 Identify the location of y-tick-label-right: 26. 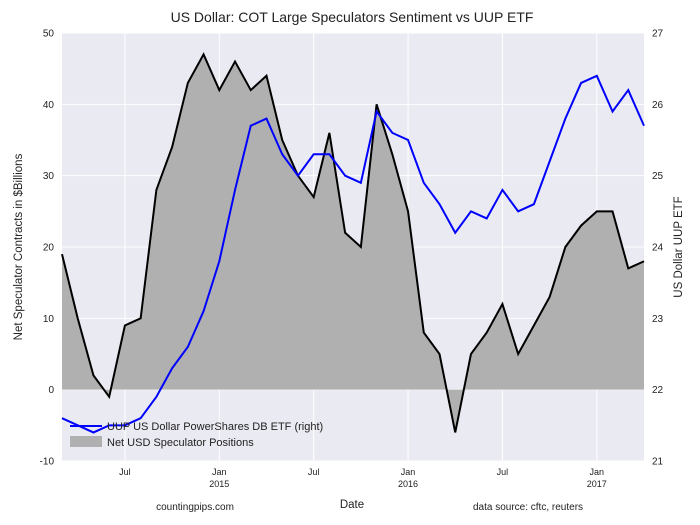
(658, 105).